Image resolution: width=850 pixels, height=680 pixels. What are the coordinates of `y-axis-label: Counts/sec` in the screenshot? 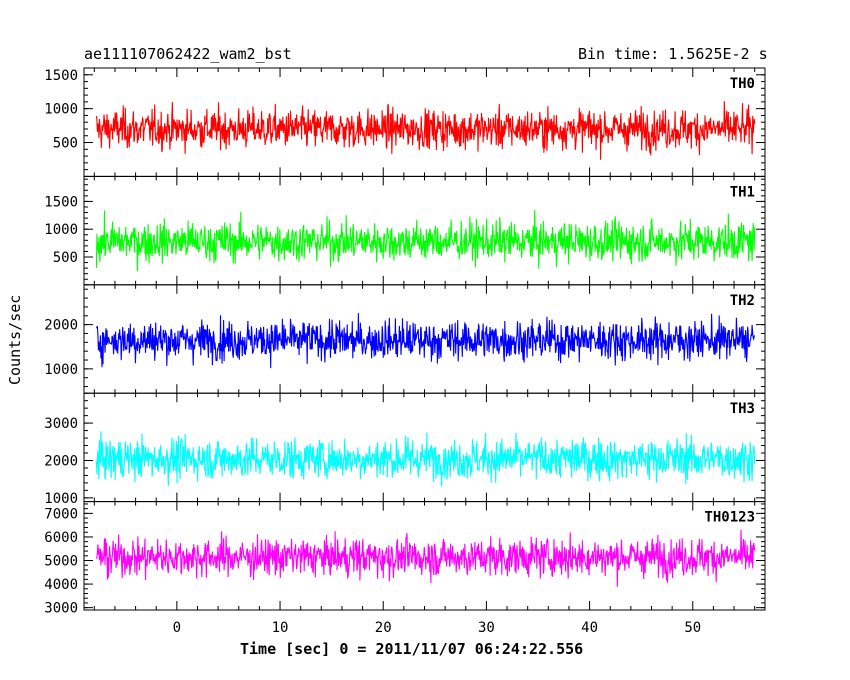 It's located at (15, 339).